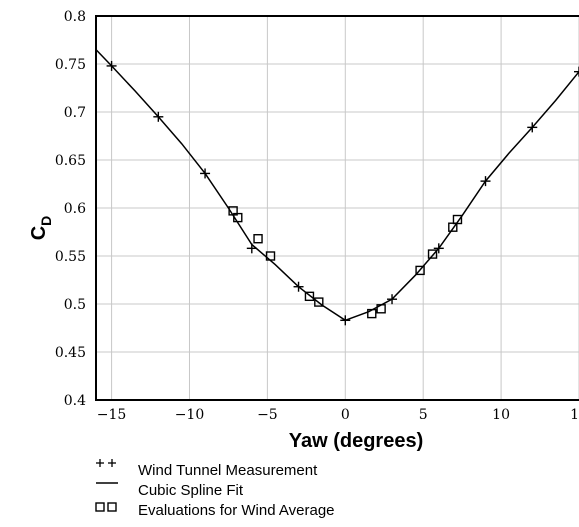 Image resolution: width=579 pixels, height=527 pixels. What do you see at coordinates (75, 17) in the screenshot?
I see `y-tick-label: 0.8` at bounding box center [75, 17].